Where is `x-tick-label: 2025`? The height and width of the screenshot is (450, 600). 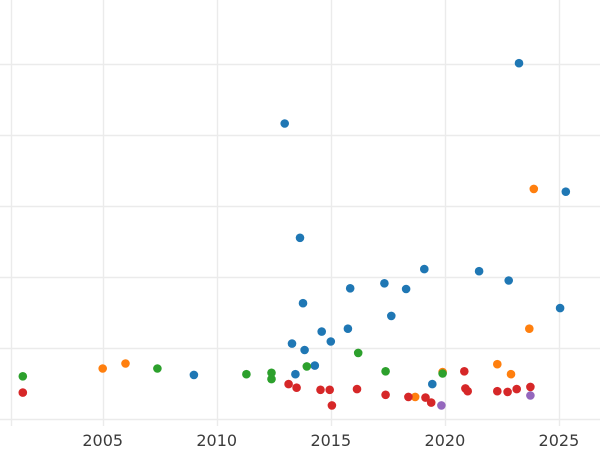
x-tick-label: 2025 is located at coordinates (559, 440).